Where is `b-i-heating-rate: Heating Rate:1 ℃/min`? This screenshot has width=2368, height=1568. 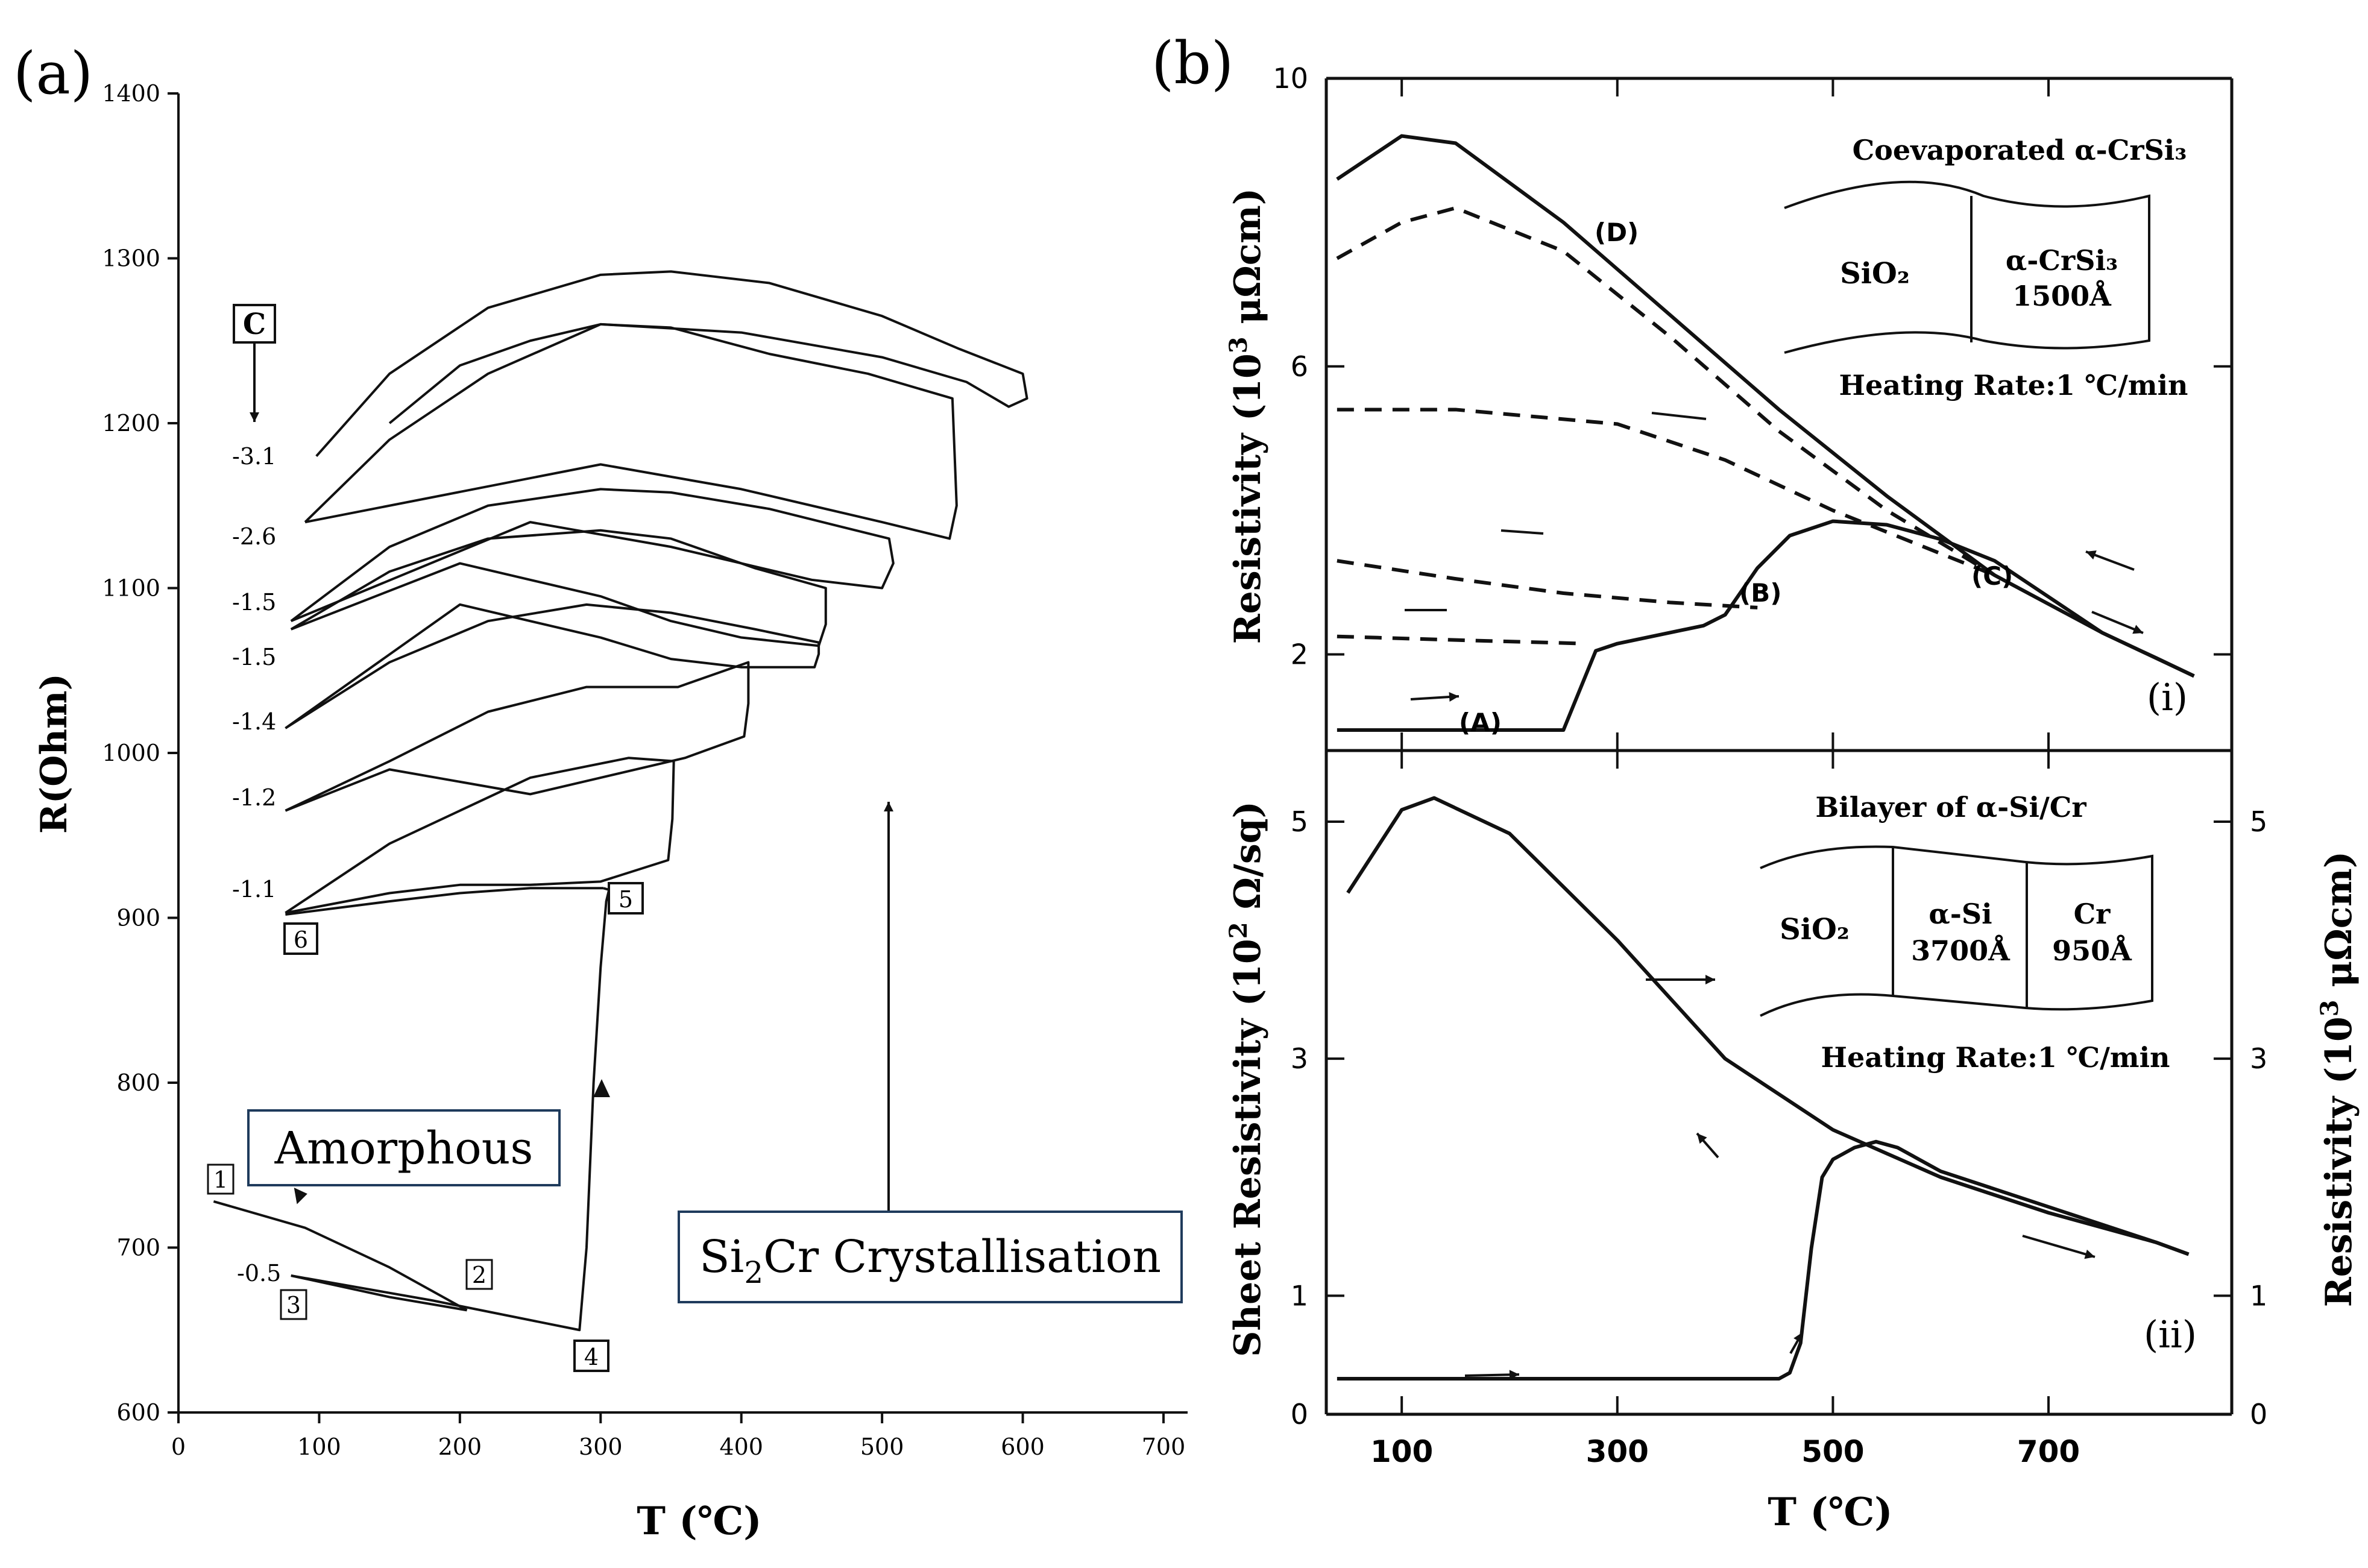
b-i-heating-rate: Heating Rate:1 ℃/min is located at coordinates (2014, 385).